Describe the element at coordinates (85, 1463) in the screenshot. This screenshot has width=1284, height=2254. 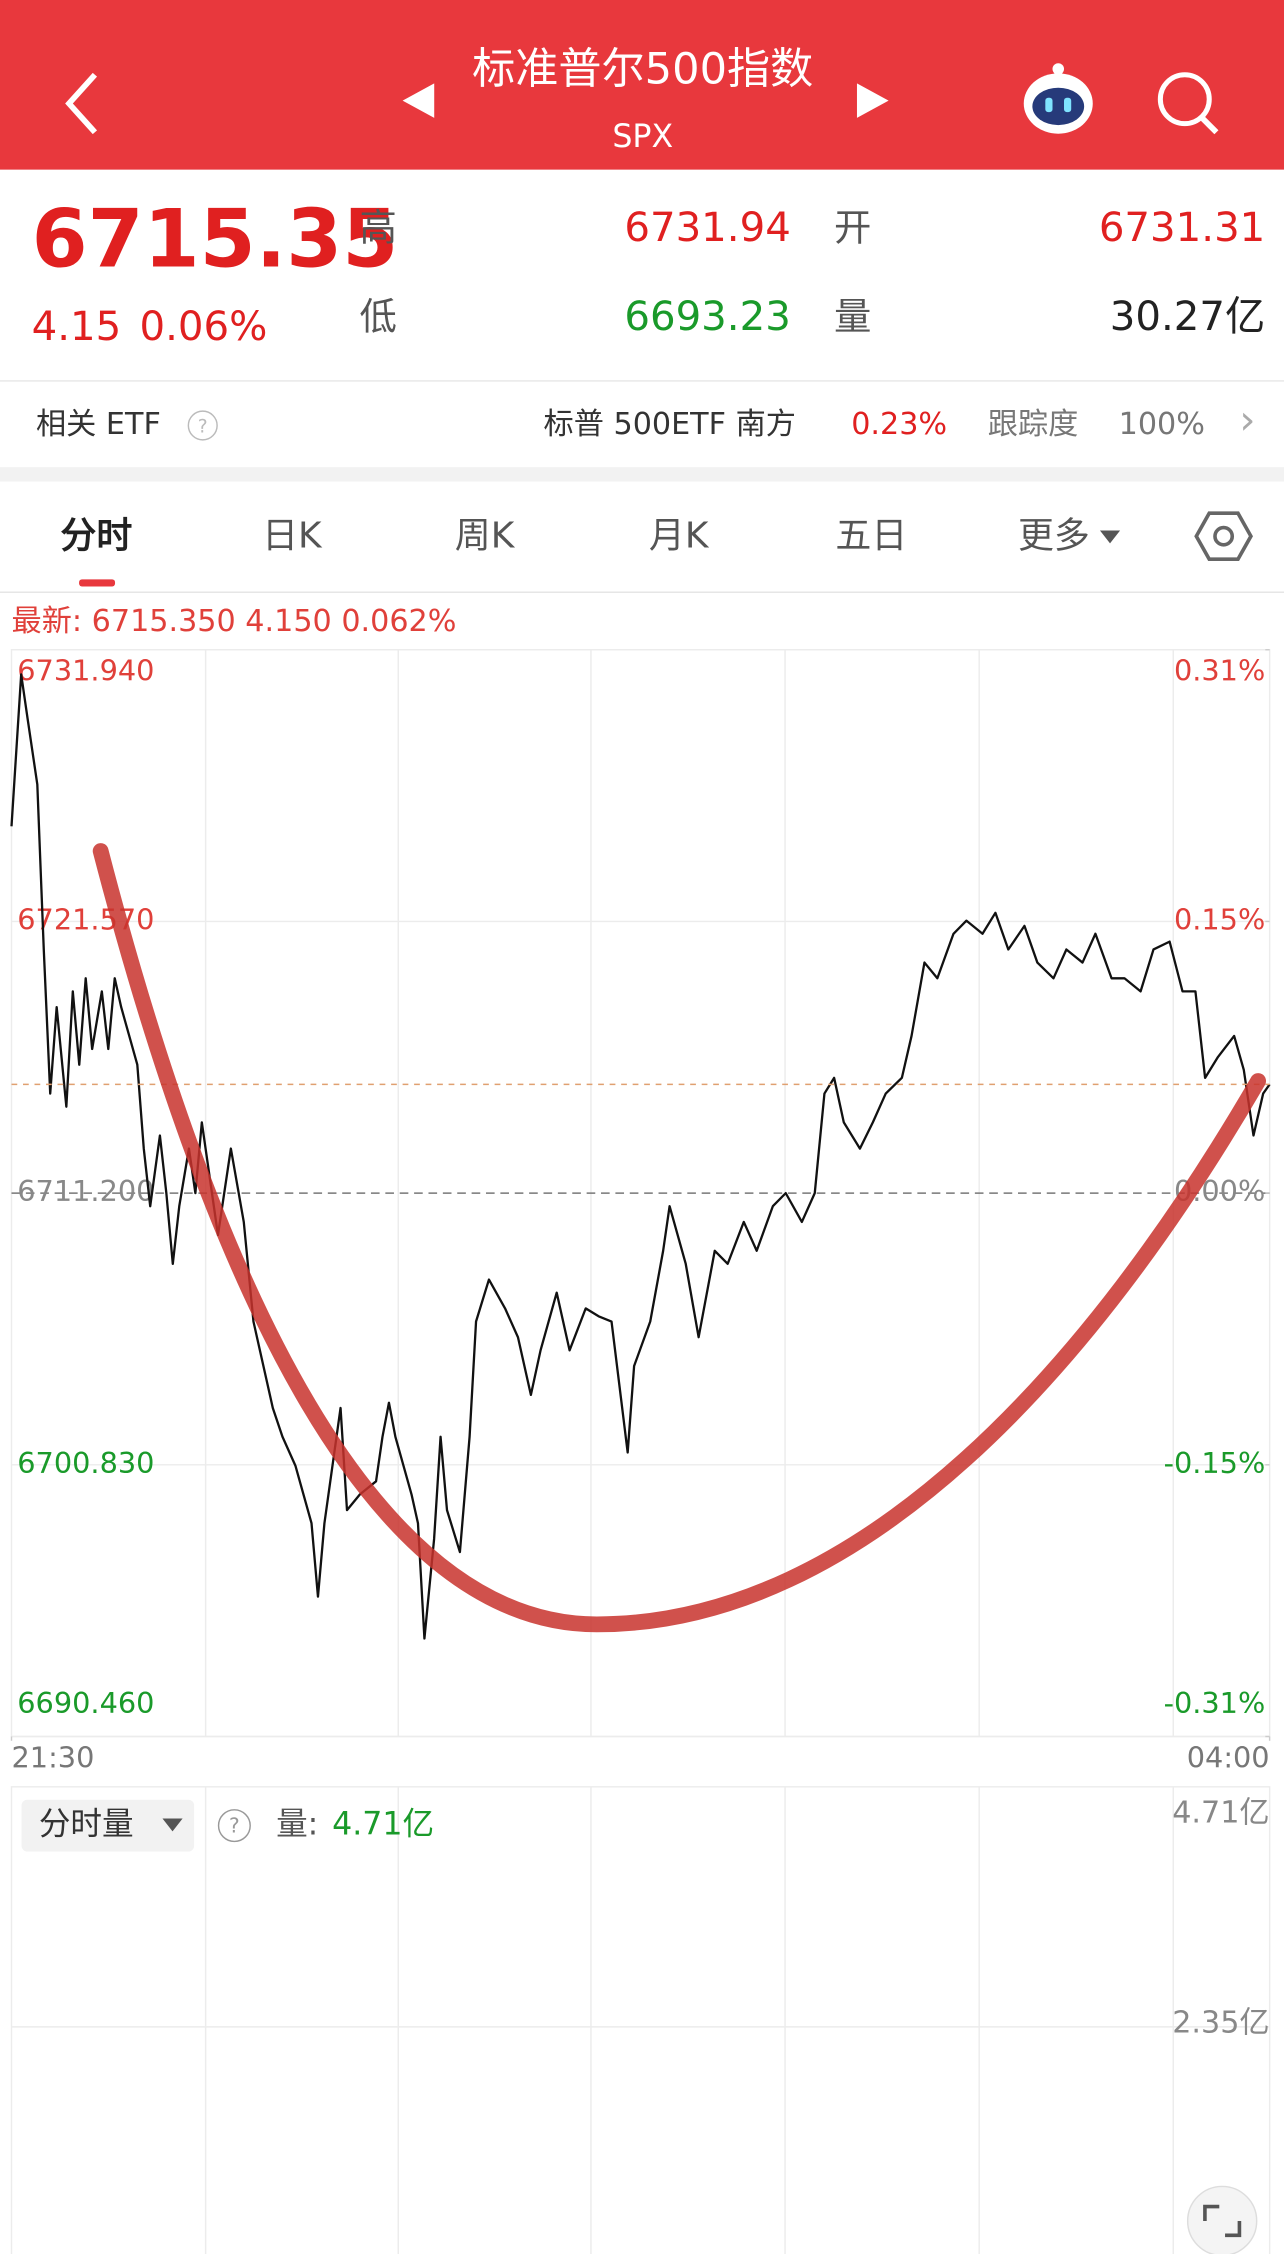
I see `y-tick-label: 6700.830` at that location.